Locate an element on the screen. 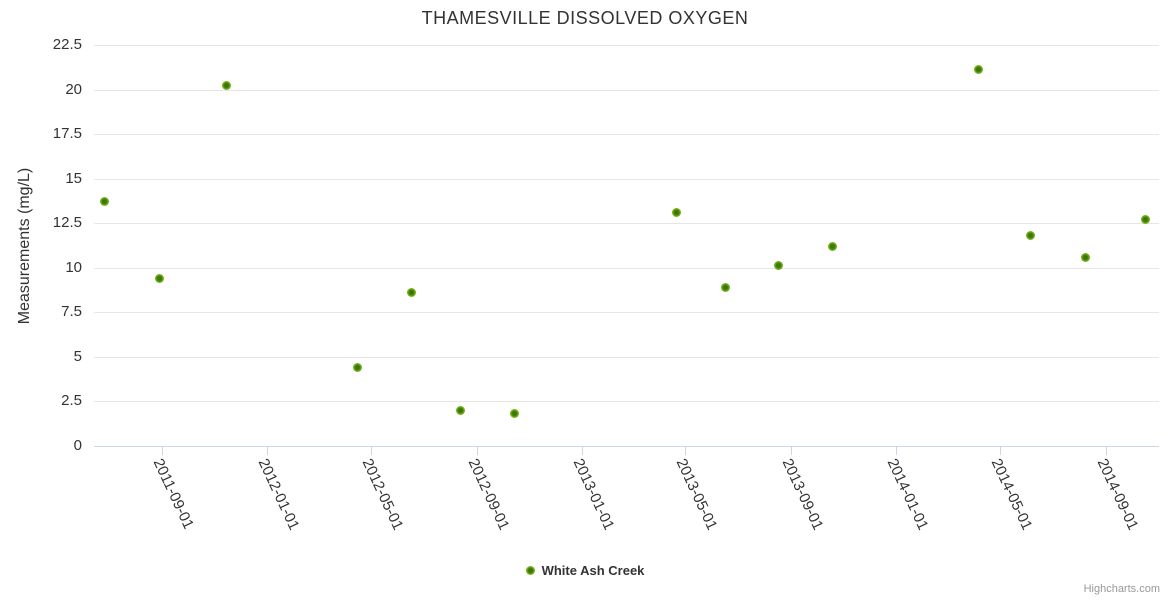  x-tick-label: 2014-09-01 is located at coordinates (1117, 494).